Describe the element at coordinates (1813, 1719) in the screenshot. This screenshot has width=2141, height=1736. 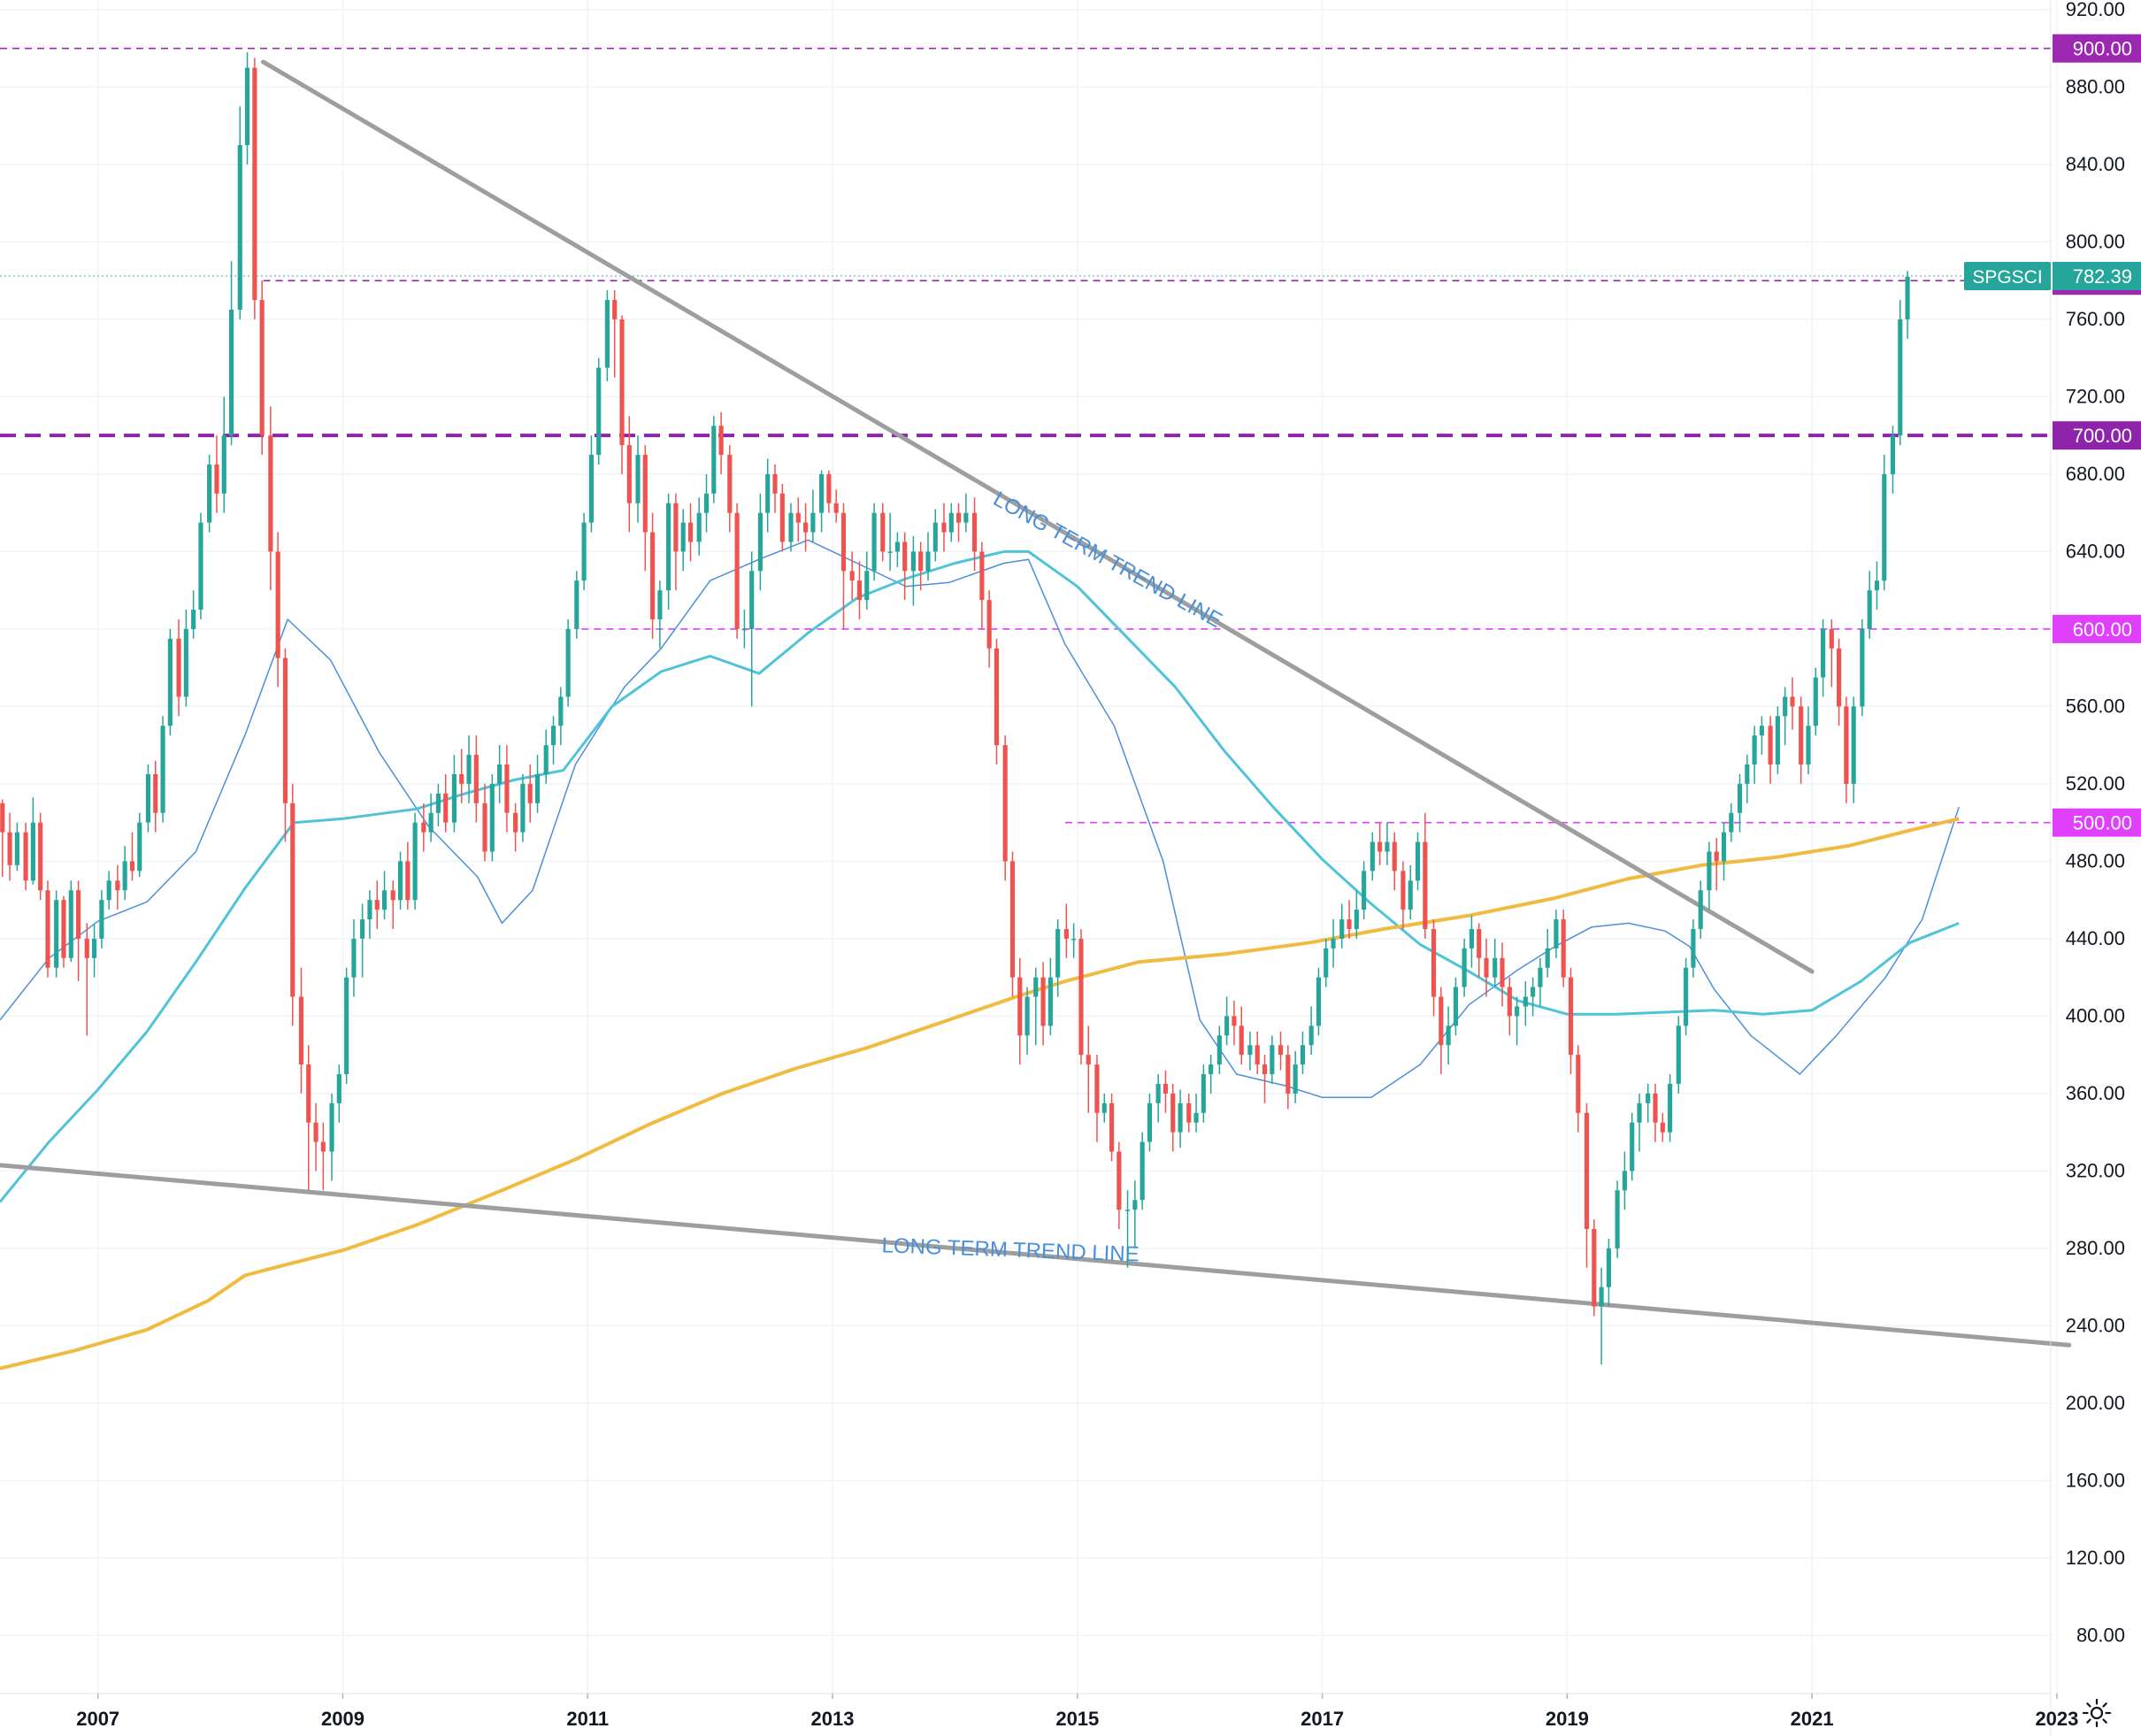
I see `time-tick-label: 2021` at that location.